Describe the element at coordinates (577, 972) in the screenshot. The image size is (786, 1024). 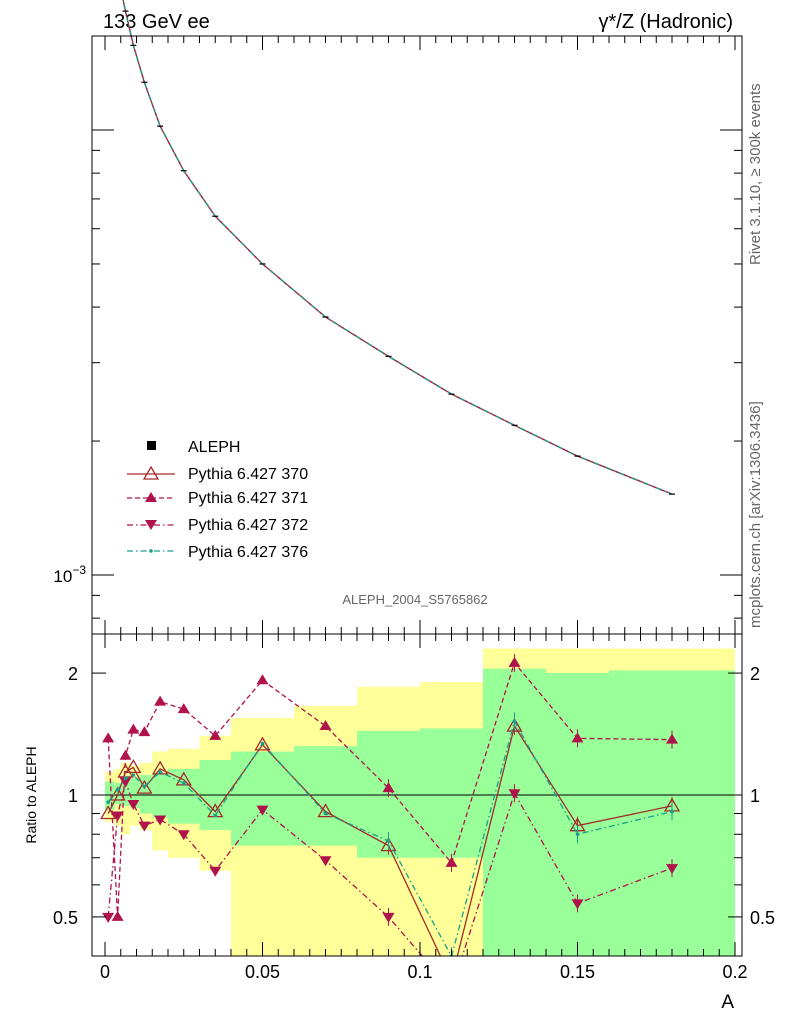
I see `x-tick-label: 0.15` at that location.